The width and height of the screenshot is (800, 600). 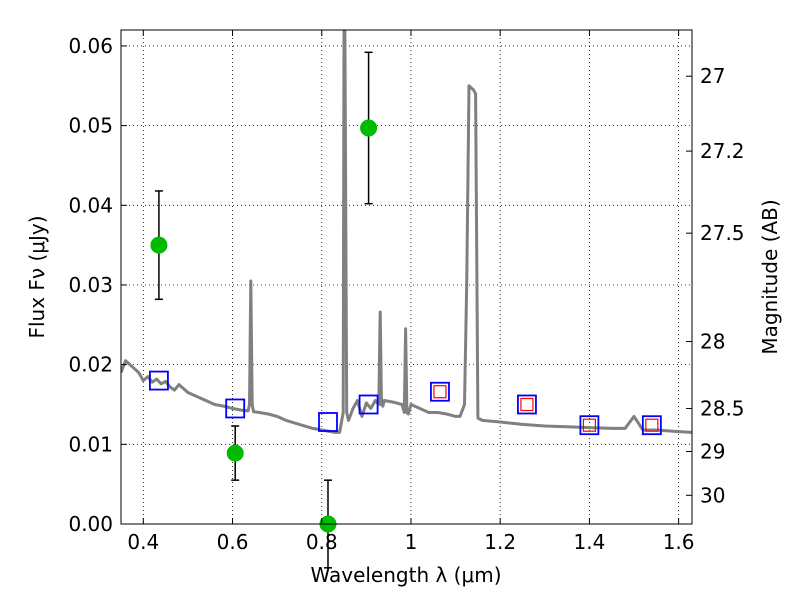 I want to click on right-tick-label: 27.5, so click(x=722, y=233).